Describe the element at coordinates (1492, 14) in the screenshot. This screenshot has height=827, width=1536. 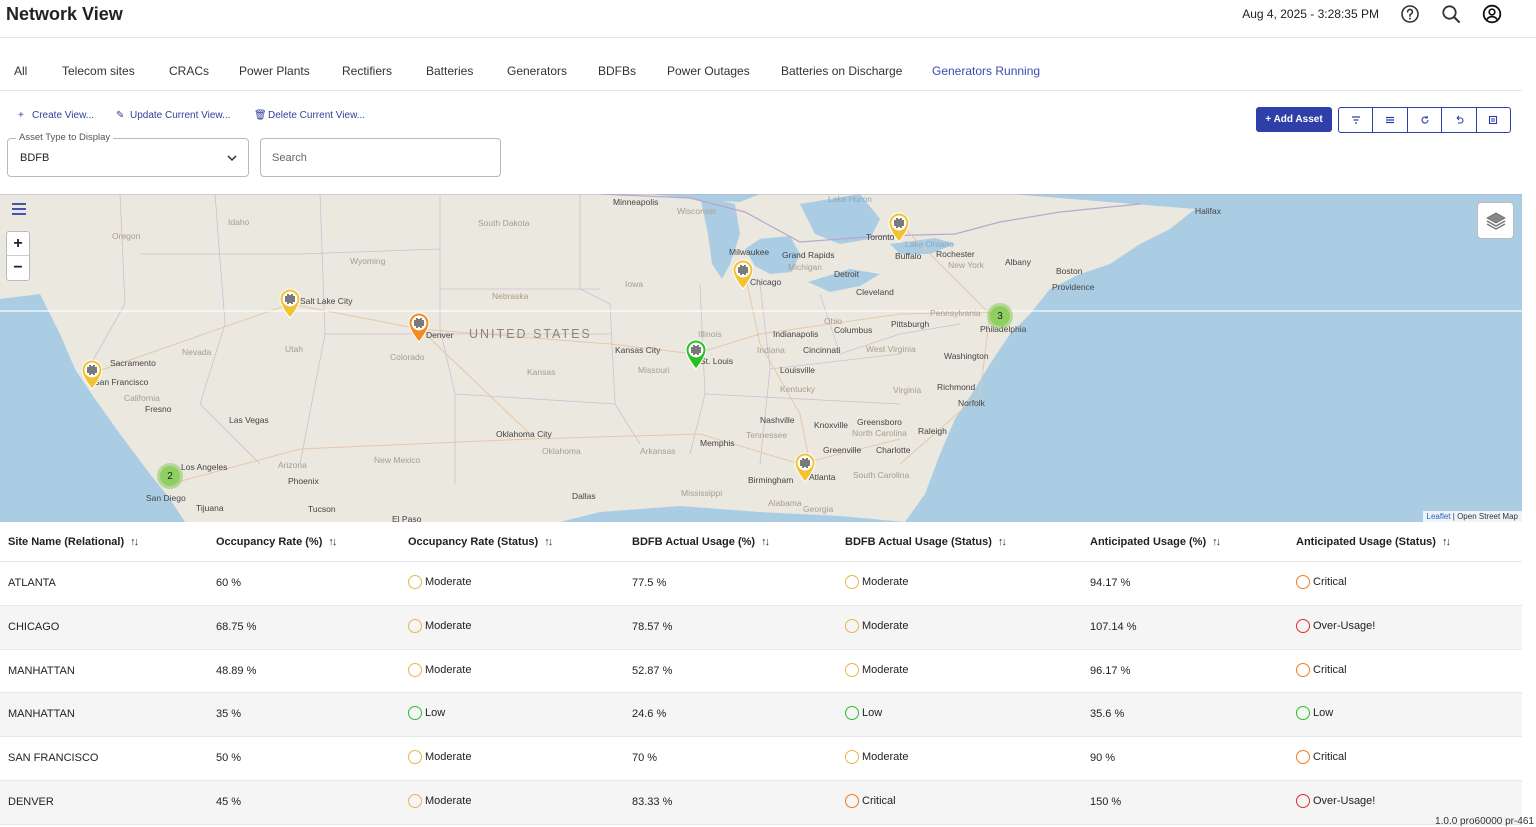
I see `account-icon` at that location.